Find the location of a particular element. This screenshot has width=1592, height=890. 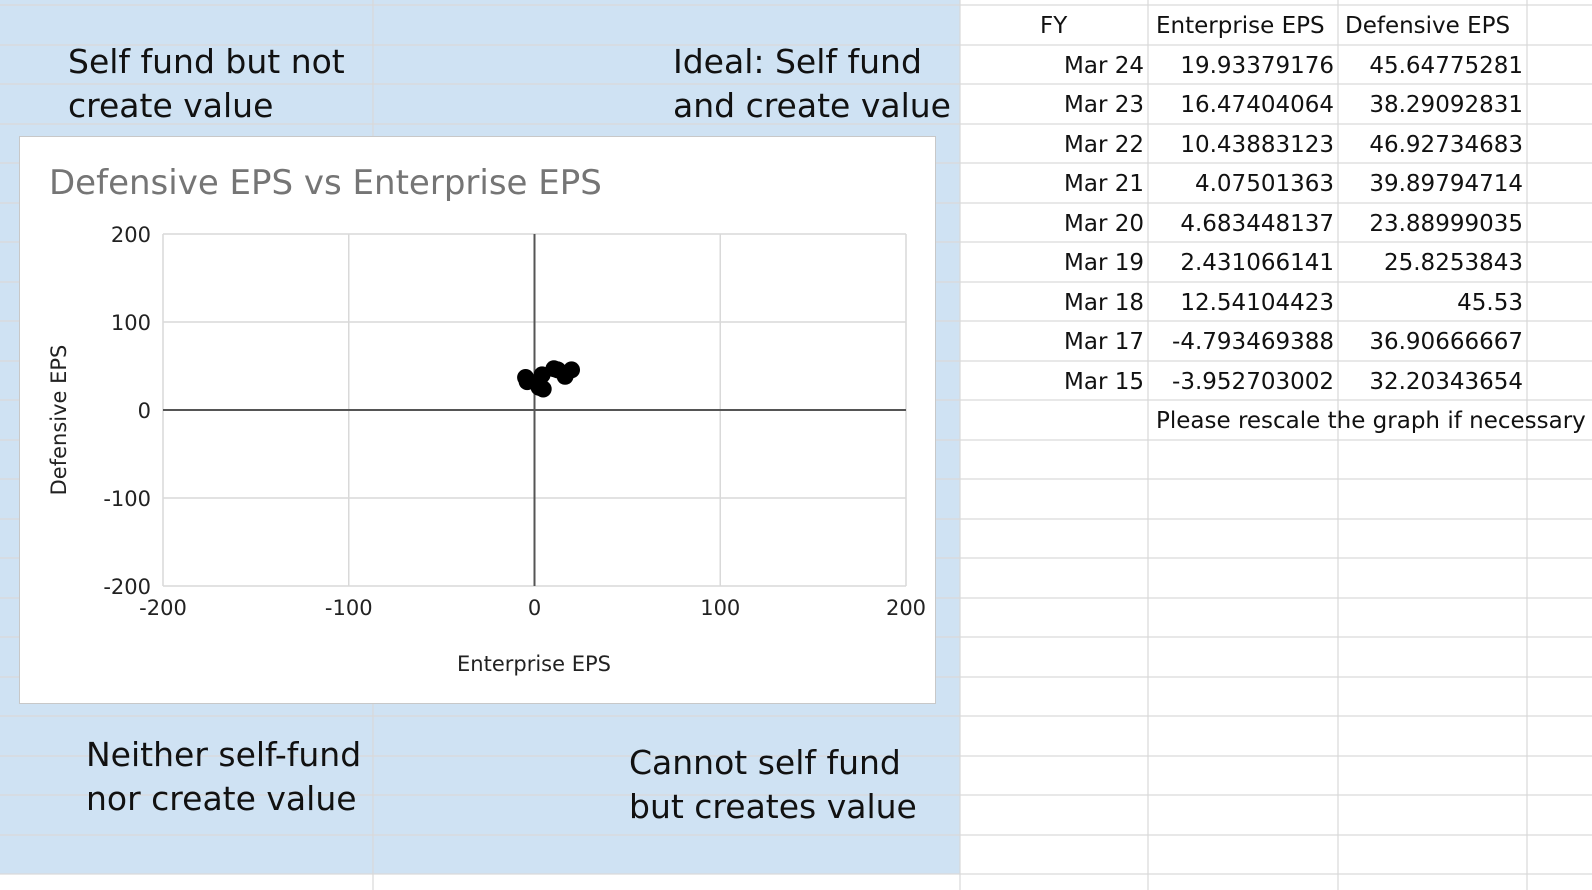

y-axis-label: Defensive EPS is located at coordinates (59, 420).